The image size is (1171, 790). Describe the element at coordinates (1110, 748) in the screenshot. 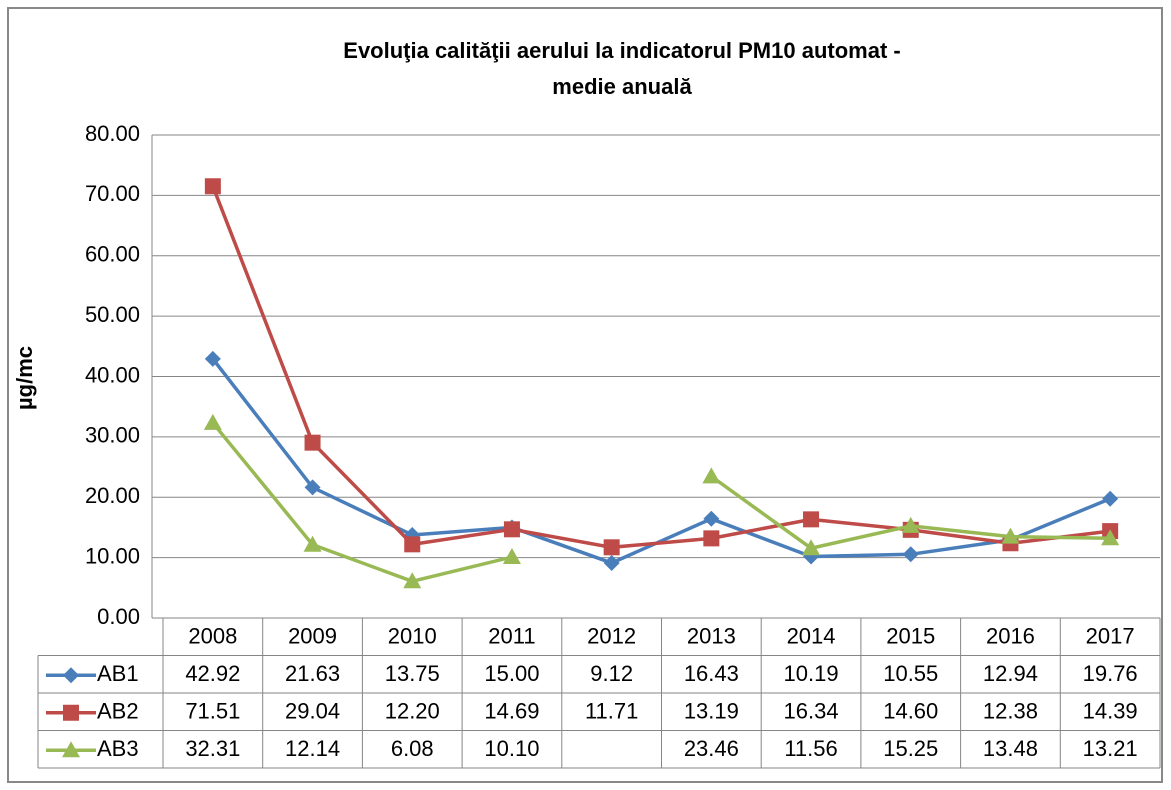

I see `table-value: 13.21` at that location.